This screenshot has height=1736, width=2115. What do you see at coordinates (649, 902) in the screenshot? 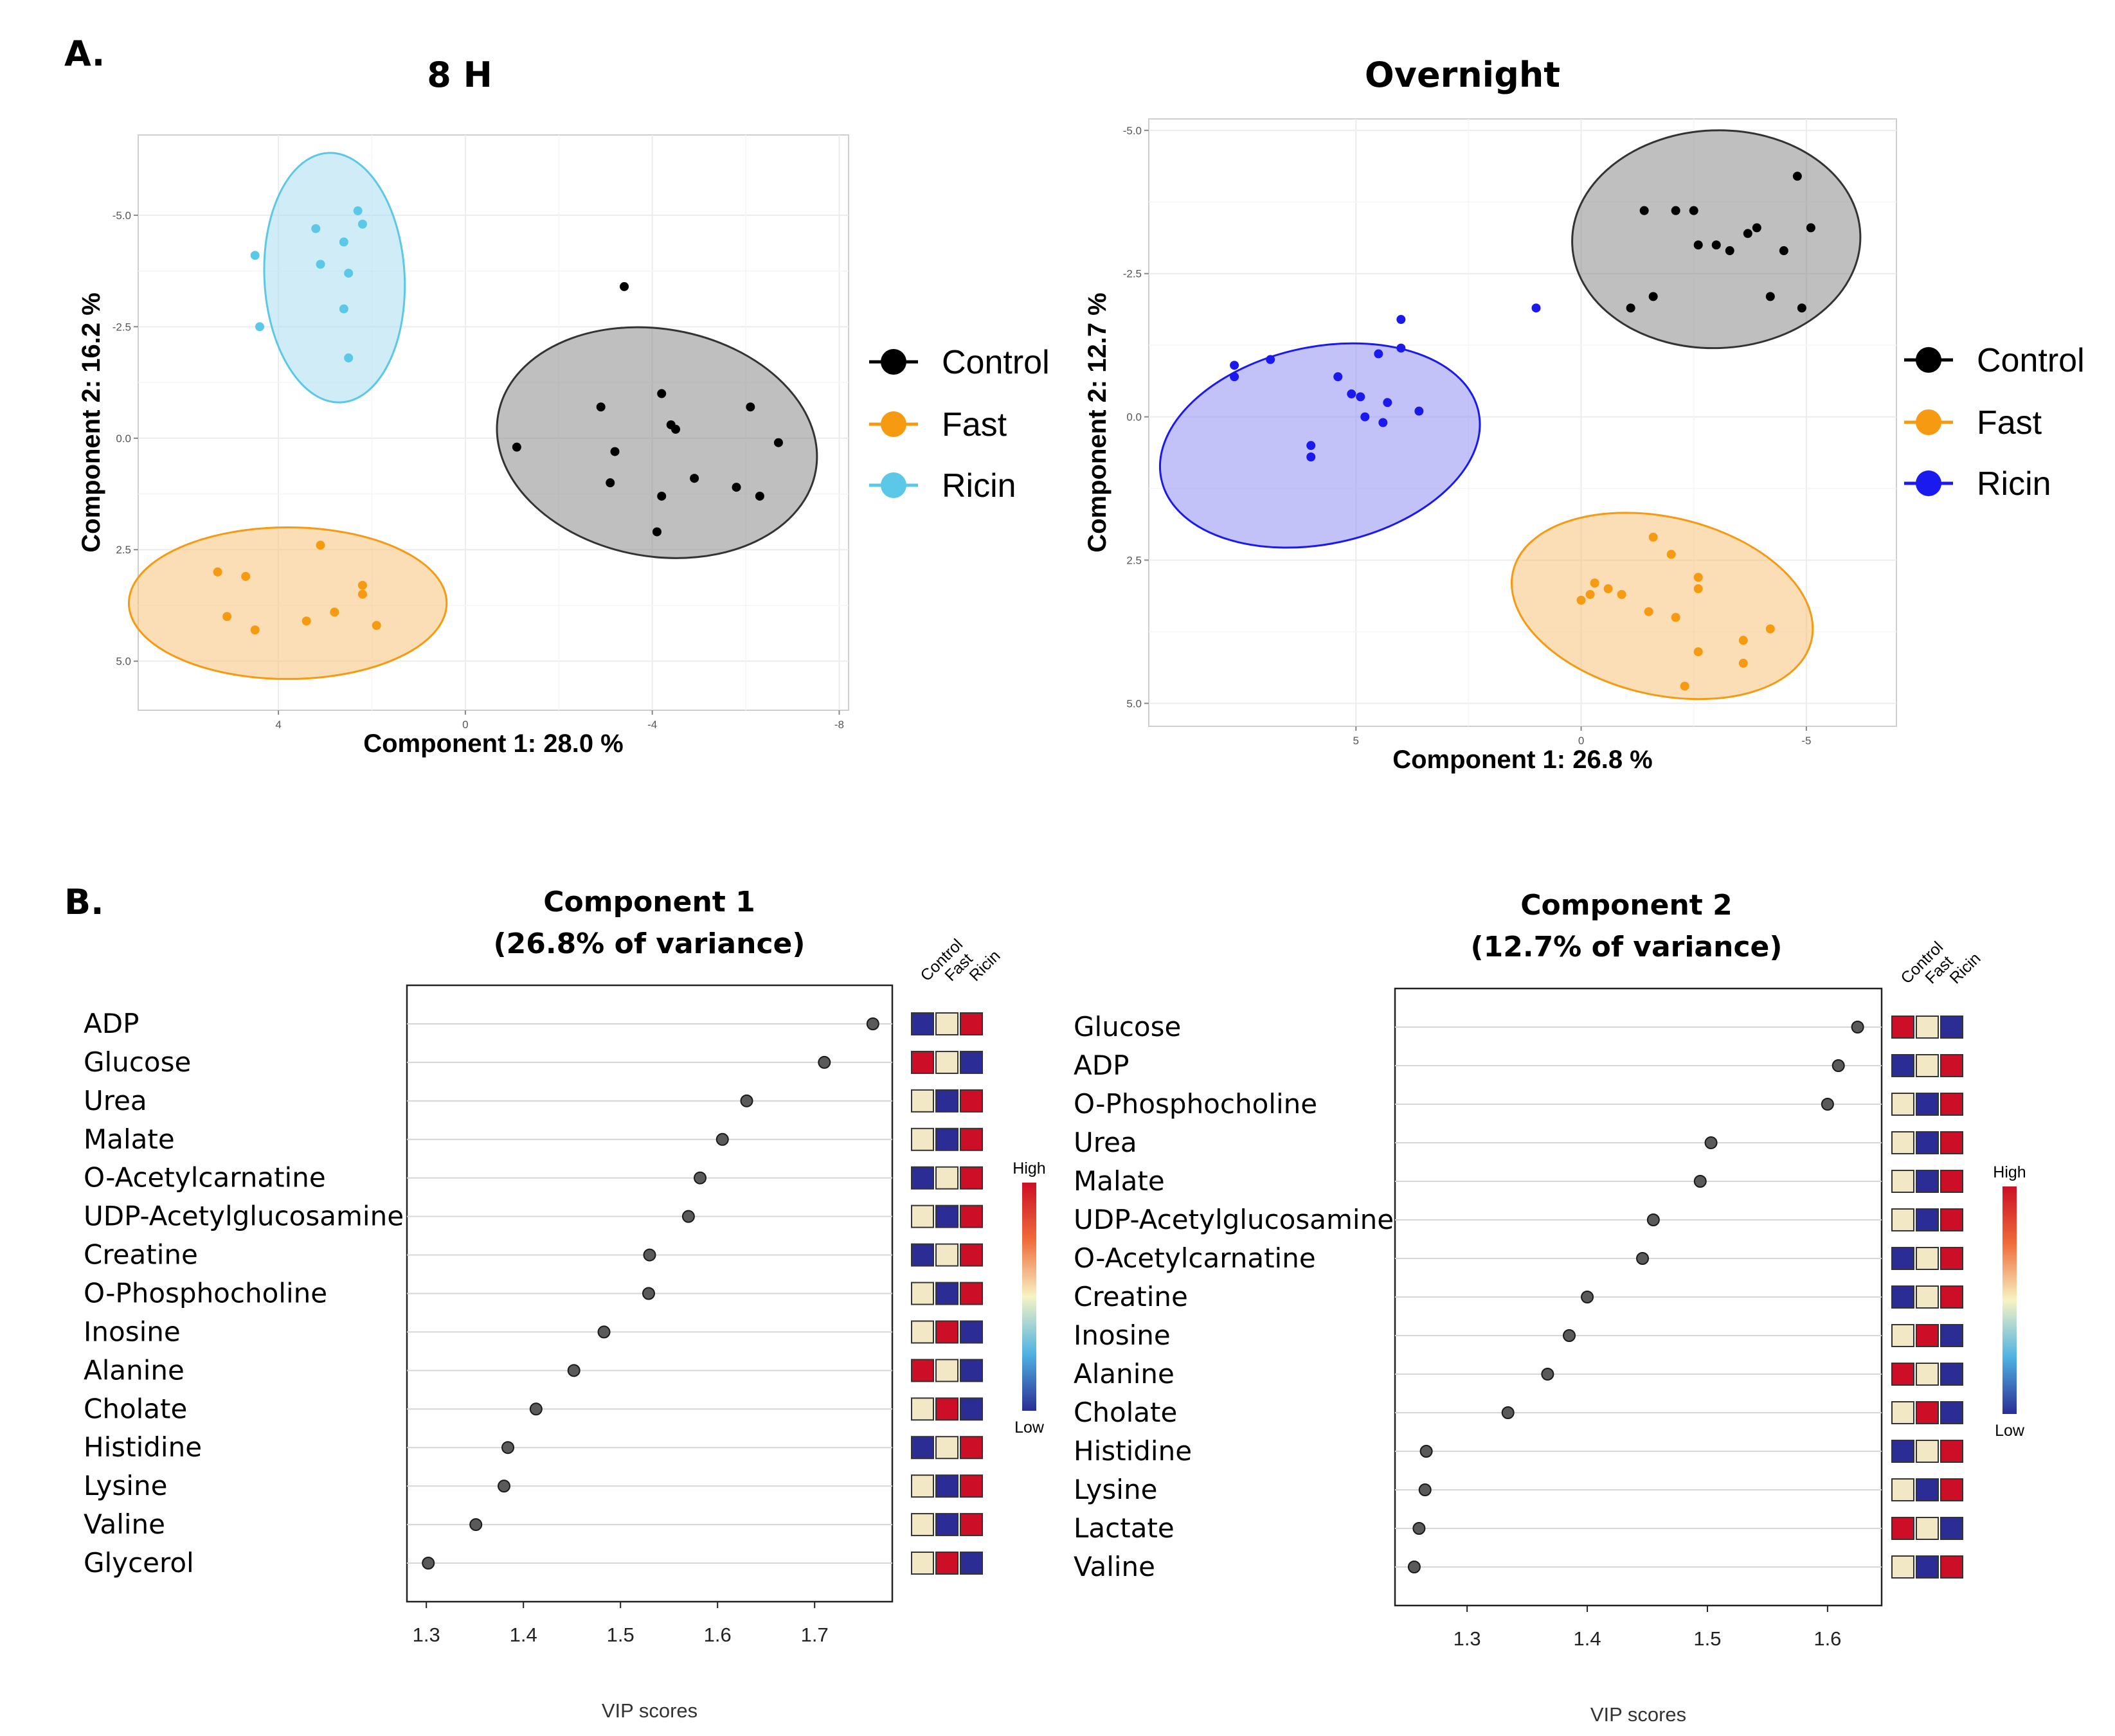
I see `vip-title: Component 1` at bounding box center [649, 902].